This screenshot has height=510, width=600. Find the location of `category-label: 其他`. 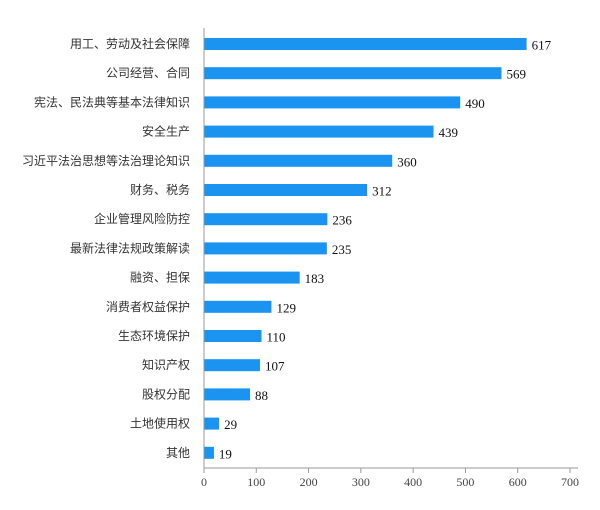

category-label: 其他 is located at coordinates (178, 453).